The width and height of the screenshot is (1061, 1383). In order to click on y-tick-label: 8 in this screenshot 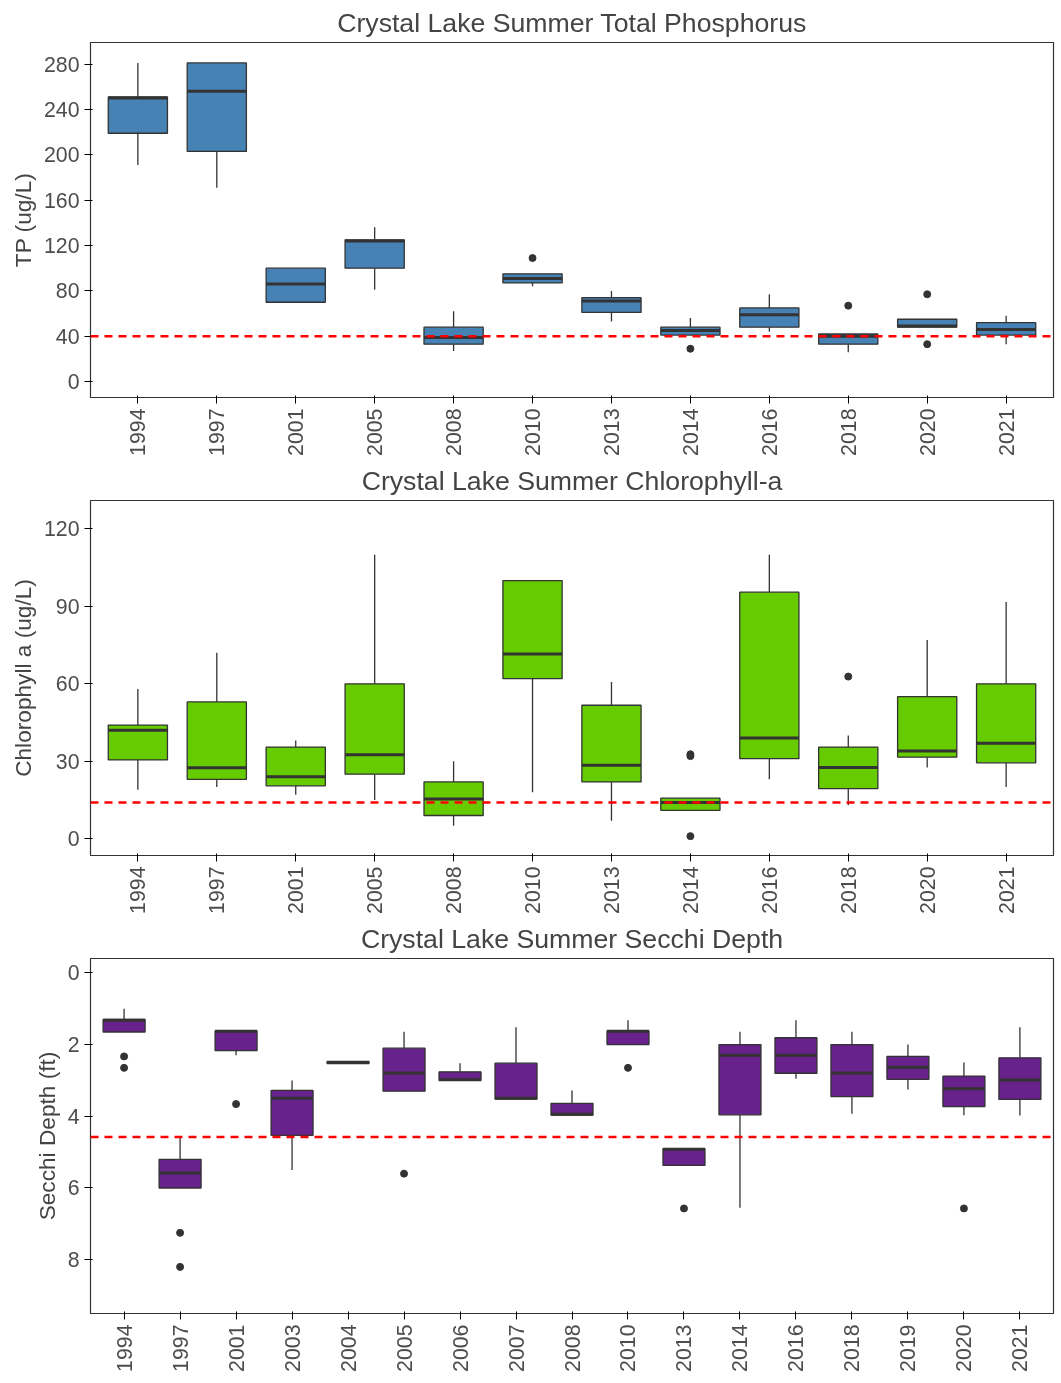, I will do `click(73, 1260)`.